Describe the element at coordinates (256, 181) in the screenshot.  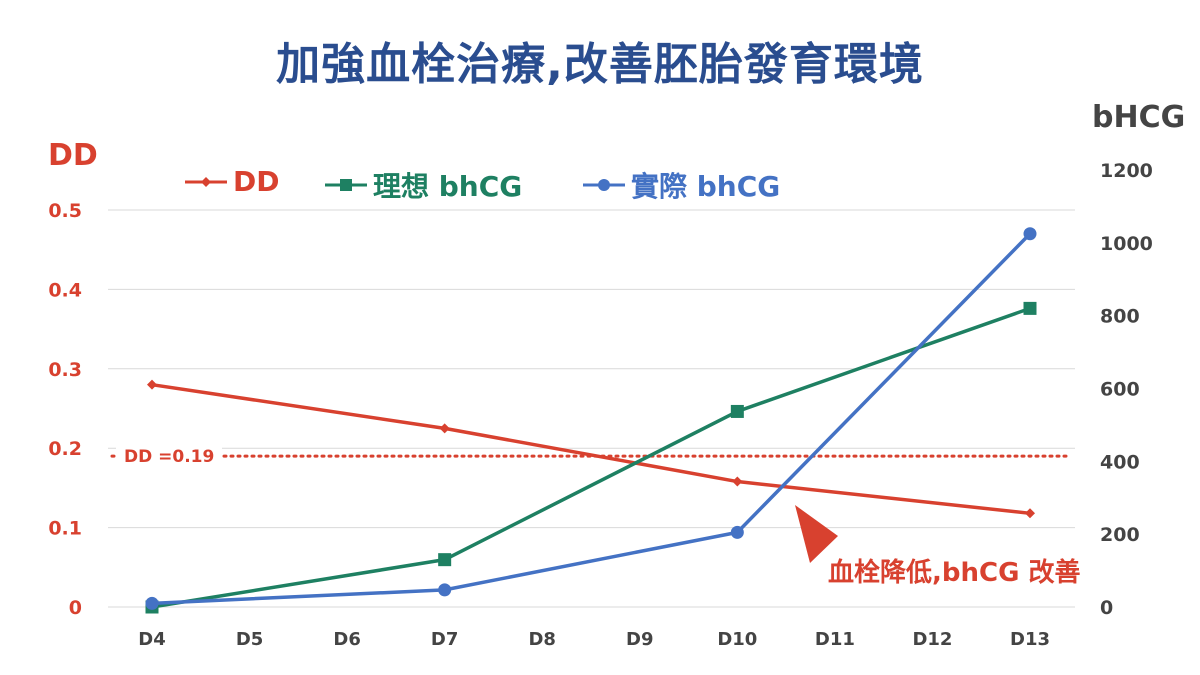
I see `legend-label-dd: DD` at that location.